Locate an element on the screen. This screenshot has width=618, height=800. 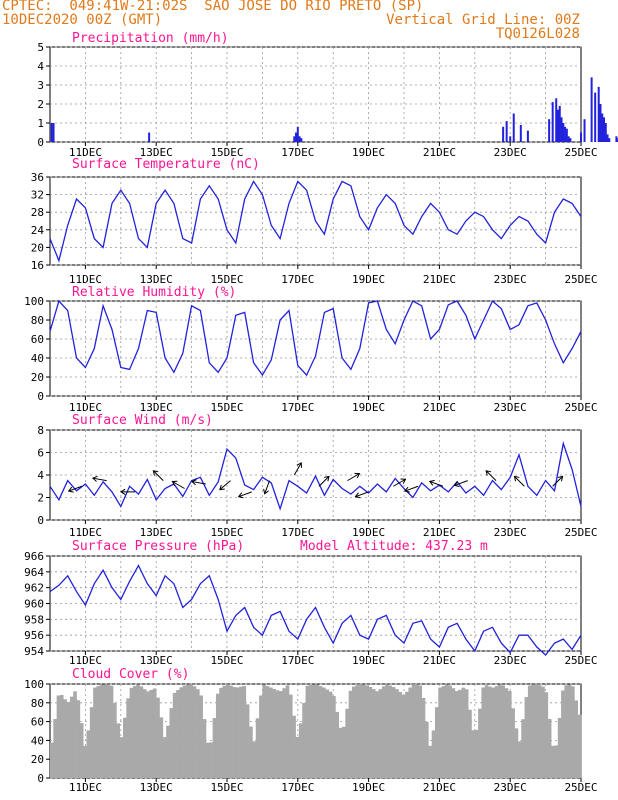
rh-xtick-label: 25DEC is located at coordinates (580, 407).